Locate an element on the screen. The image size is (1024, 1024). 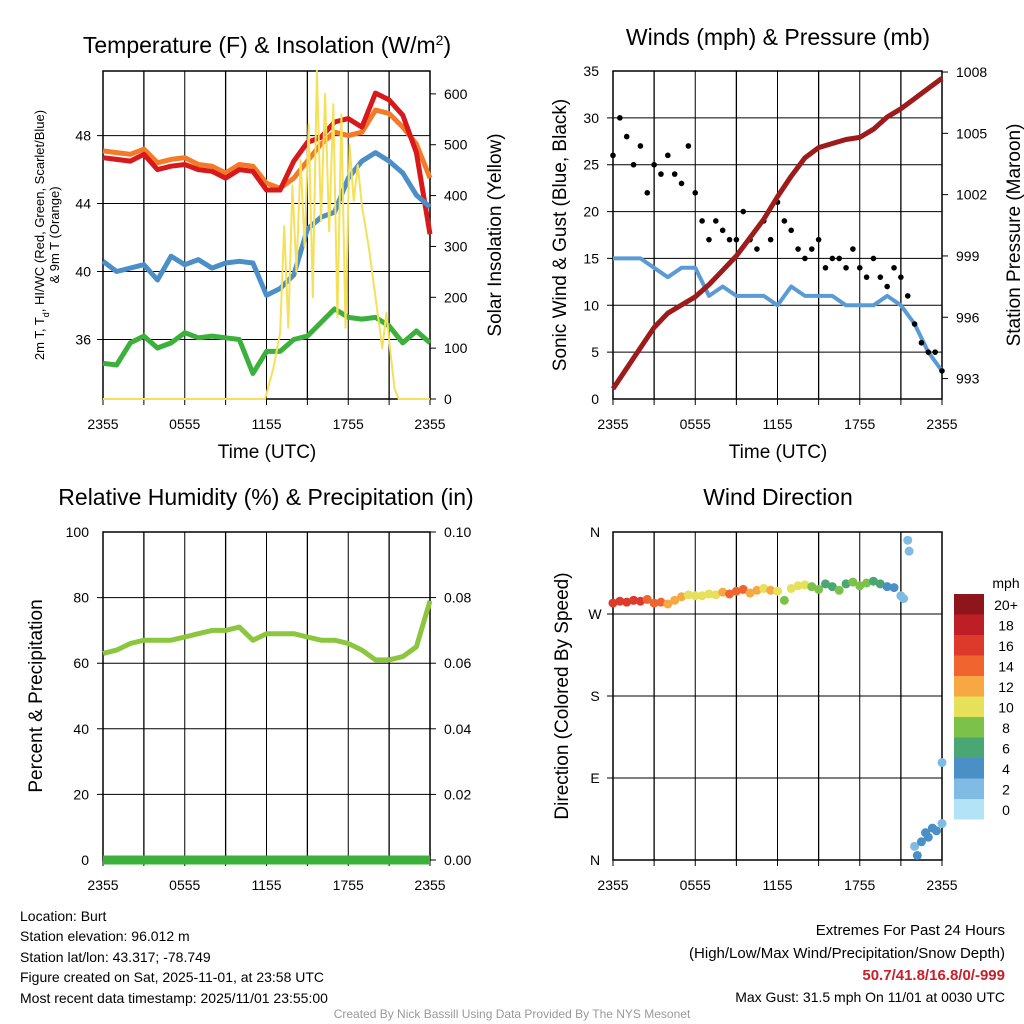
legend-label: 16 is located at coordinates (1006, 646).